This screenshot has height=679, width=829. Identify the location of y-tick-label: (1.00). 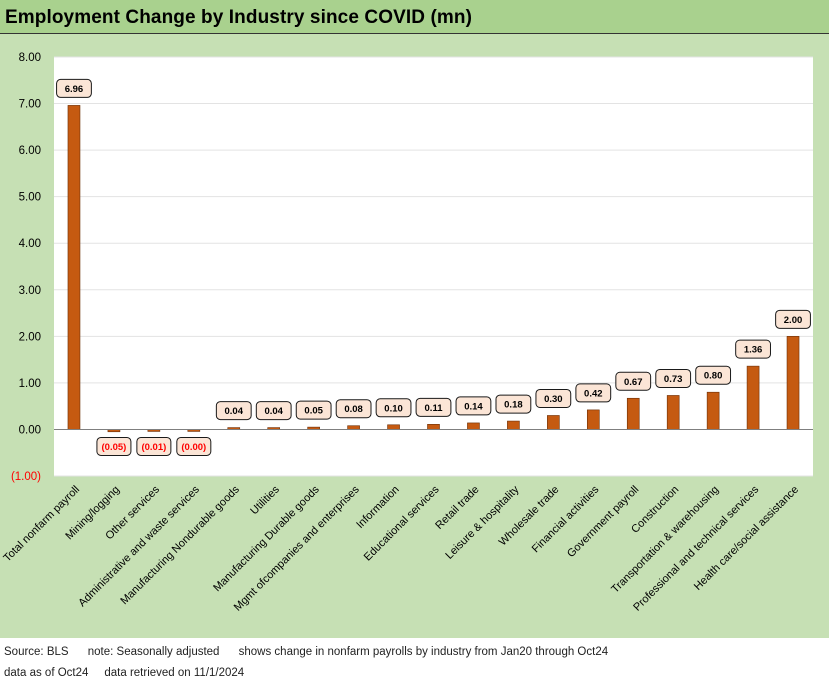
(26, 477).